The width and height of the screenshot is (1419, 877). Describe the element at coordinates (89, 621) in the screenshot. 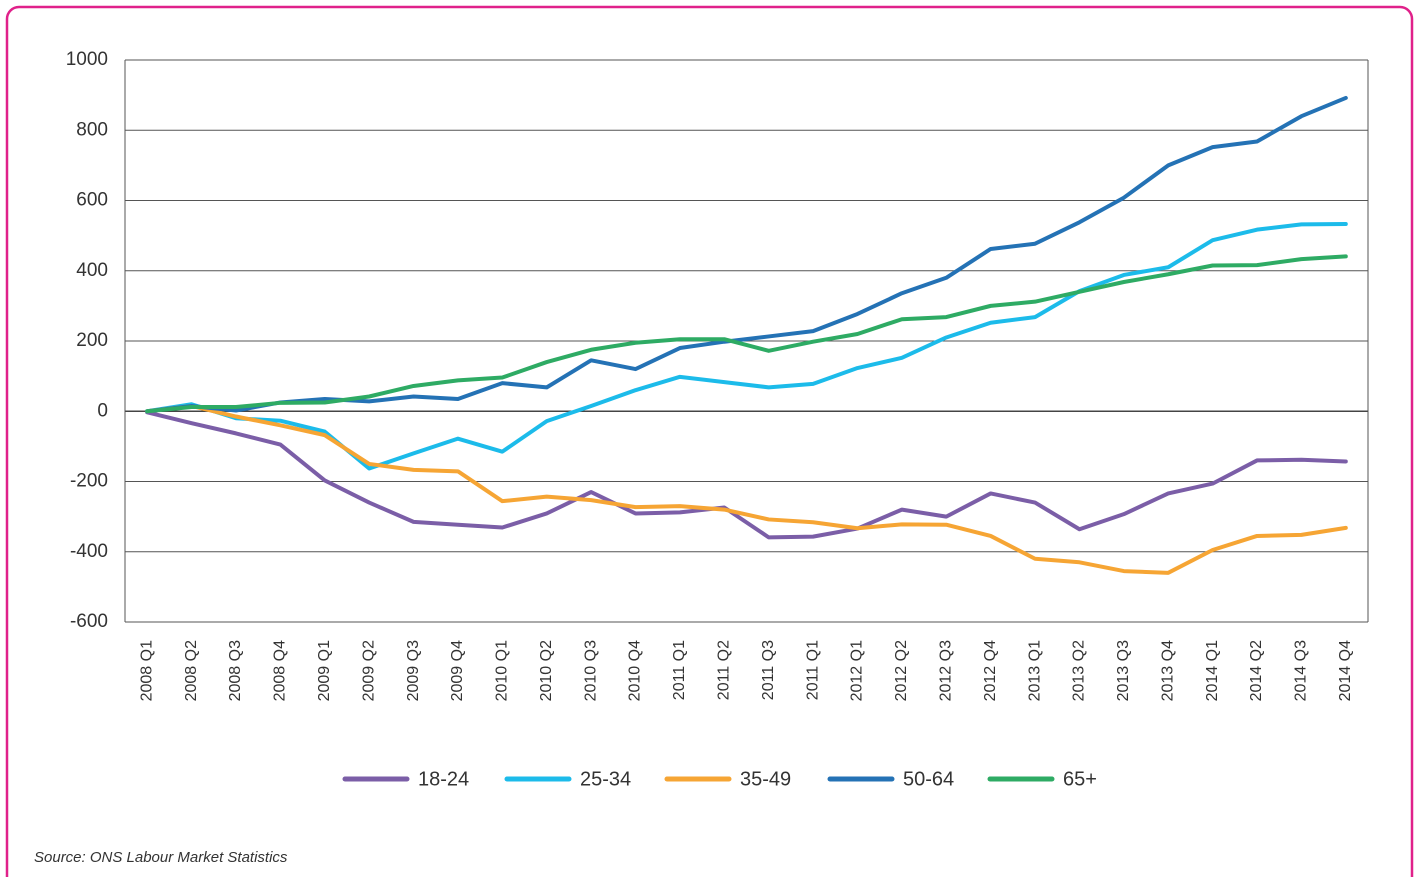

I see `y-tick-label: -600` at that location.